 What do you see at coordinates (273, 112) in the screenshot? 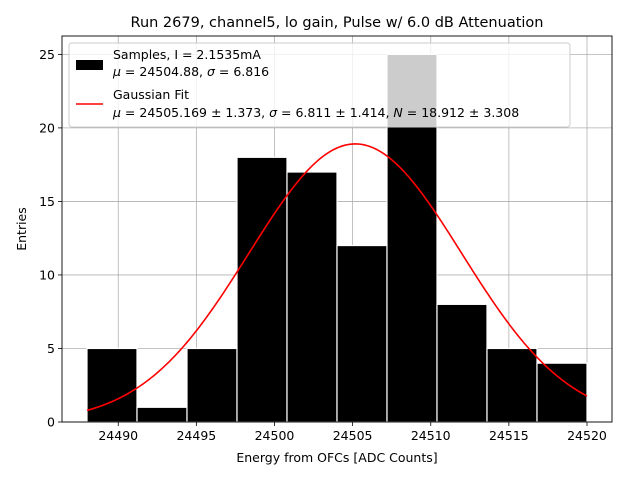
I see `legend-fit-sigma: σ` at bounding box center [273, 112].